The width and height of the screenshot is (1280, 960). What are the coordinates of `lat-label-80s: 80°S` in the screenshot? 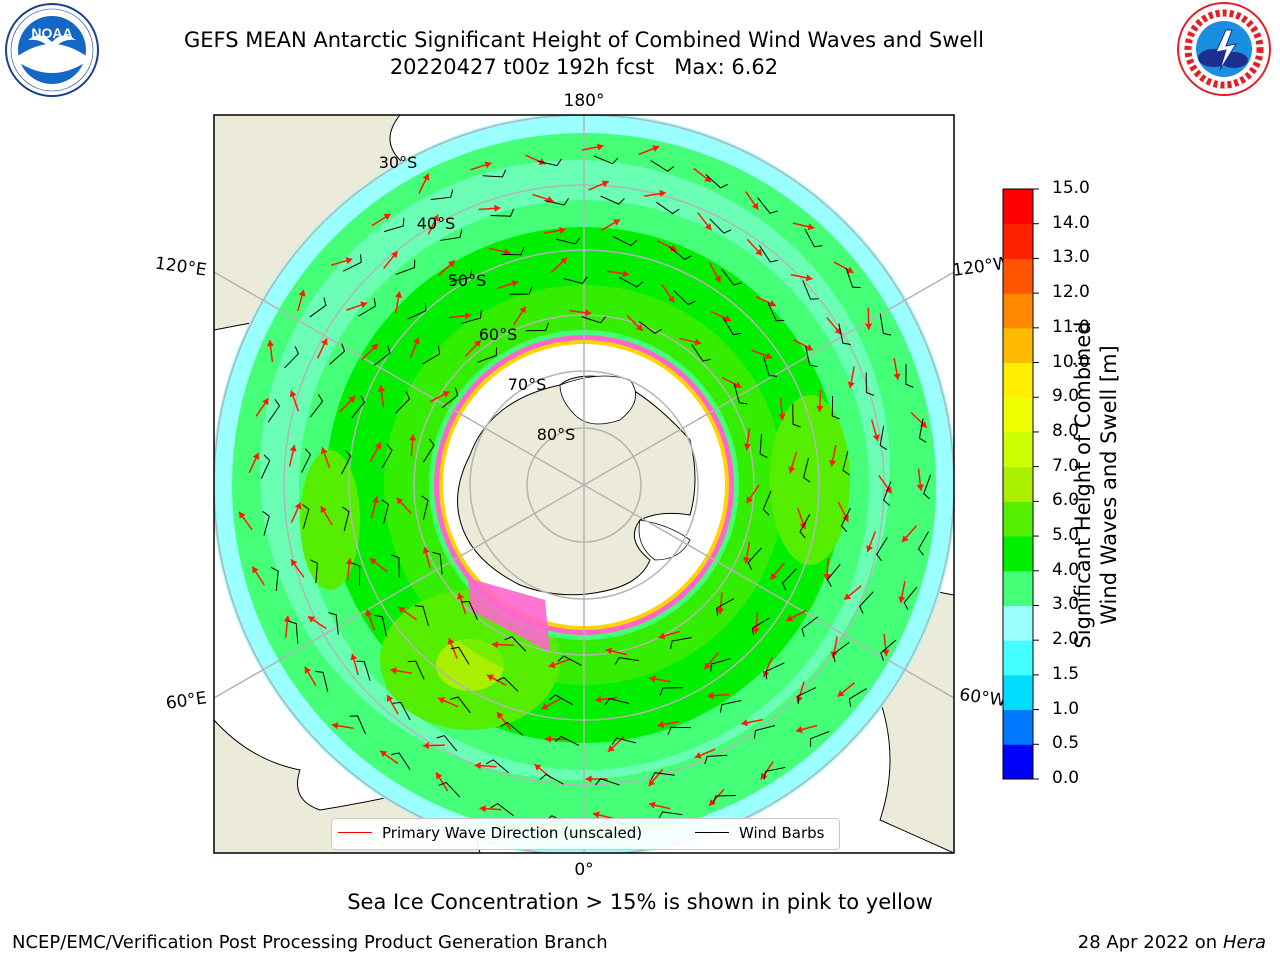 It's located at (556, 434).